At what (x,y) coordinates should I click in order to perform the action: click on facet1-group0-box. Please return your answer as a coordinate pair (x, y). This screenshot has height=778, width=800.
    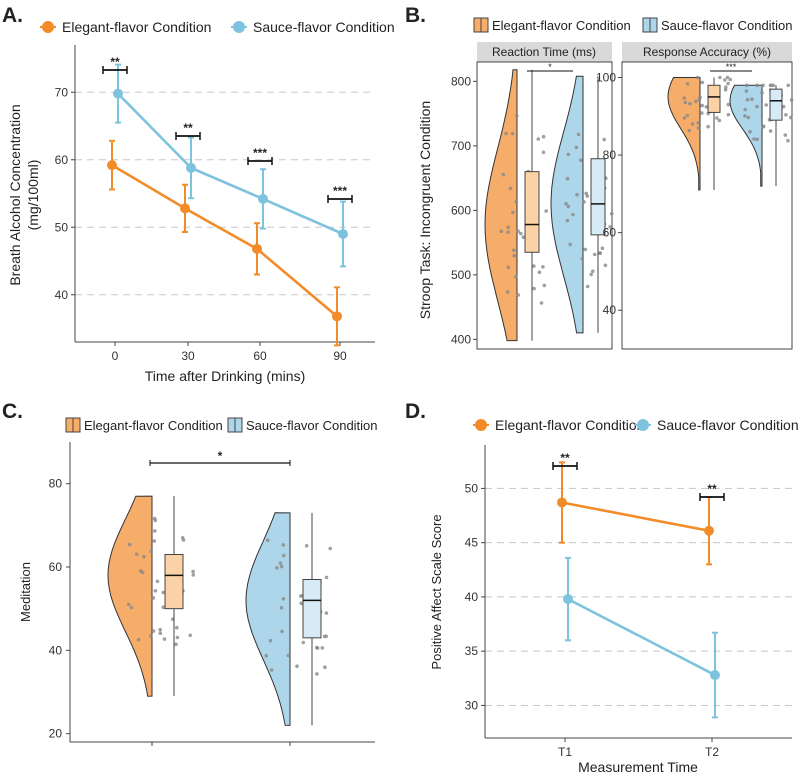
    Looking at the image, I should click on (714, 98).